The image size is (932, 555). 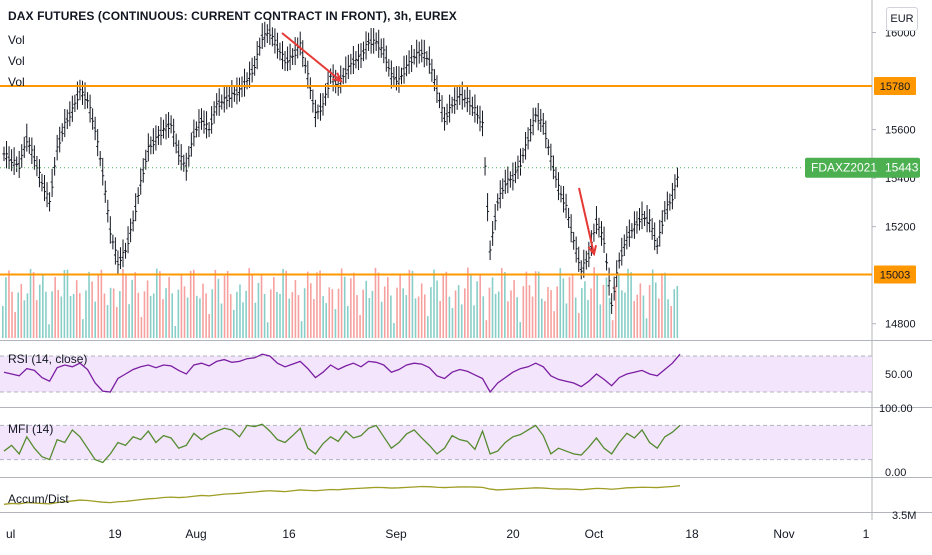 I want to click on accum-dist-pane-label: Accum/Dist, so click(x=38, y=499).